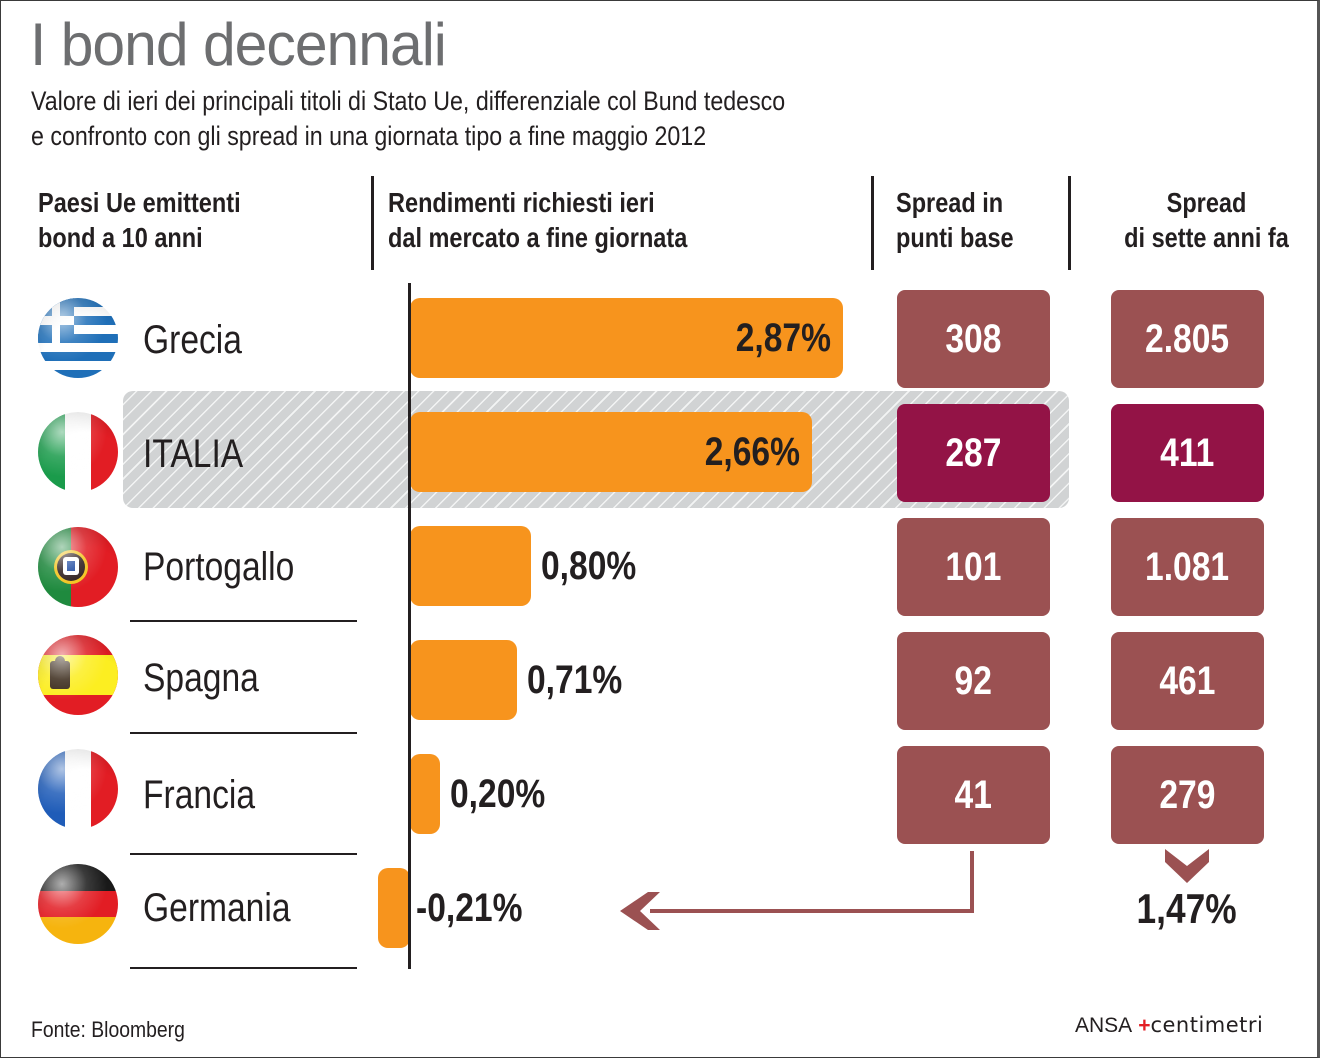 This screenshot has height=1060, width=1322. What do you see at coordinates (1206, 220) in the screenshot?
I see `header-spread-then: Spread di sette anni fa` at bounding box center [1206, 220].